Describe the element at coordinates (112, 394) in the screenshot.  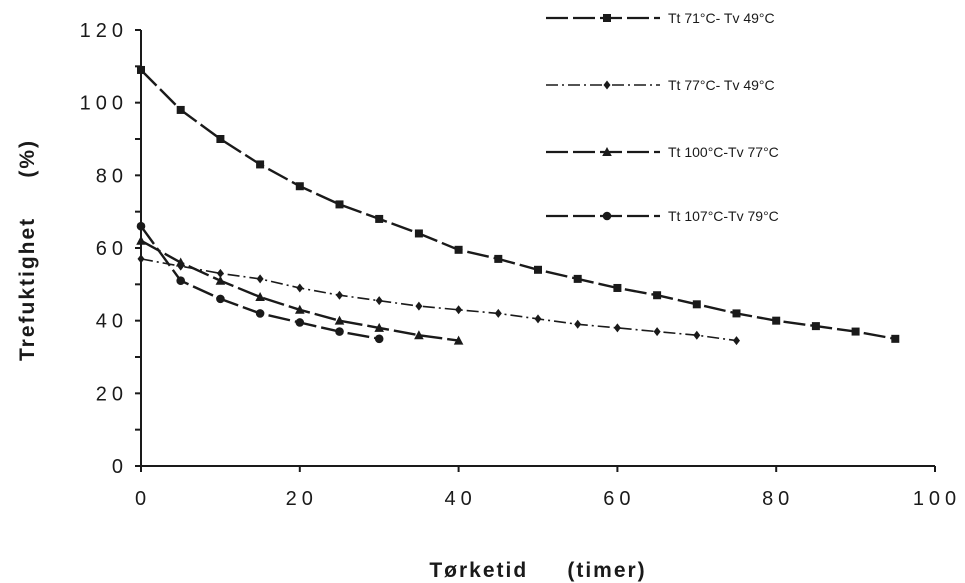
I see `y-tick-label: 20` at that location.